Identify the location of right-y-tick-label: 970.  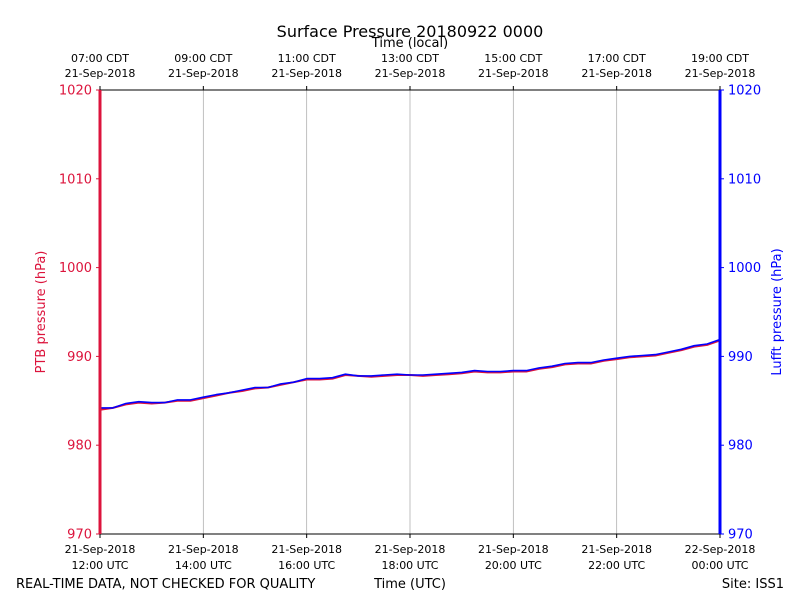
(740, 535).